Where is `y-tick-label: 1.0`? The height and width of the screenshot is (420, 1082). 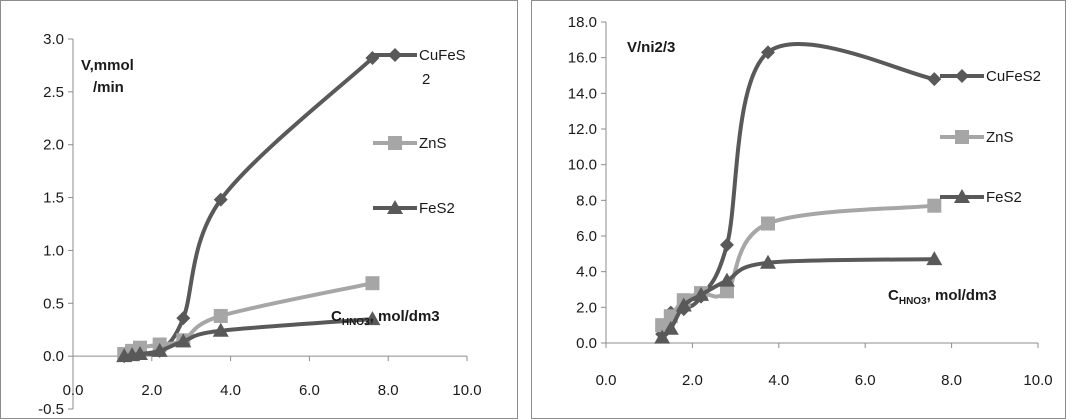
y-tick-label: 1.0 is located at coordinates (53, 250).